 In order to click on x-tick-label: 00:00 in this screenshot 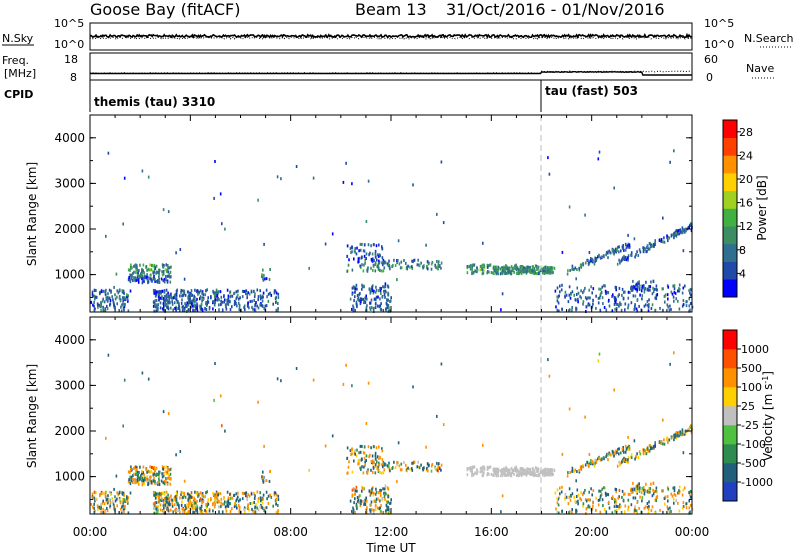, I will do `click(90, 532)`.